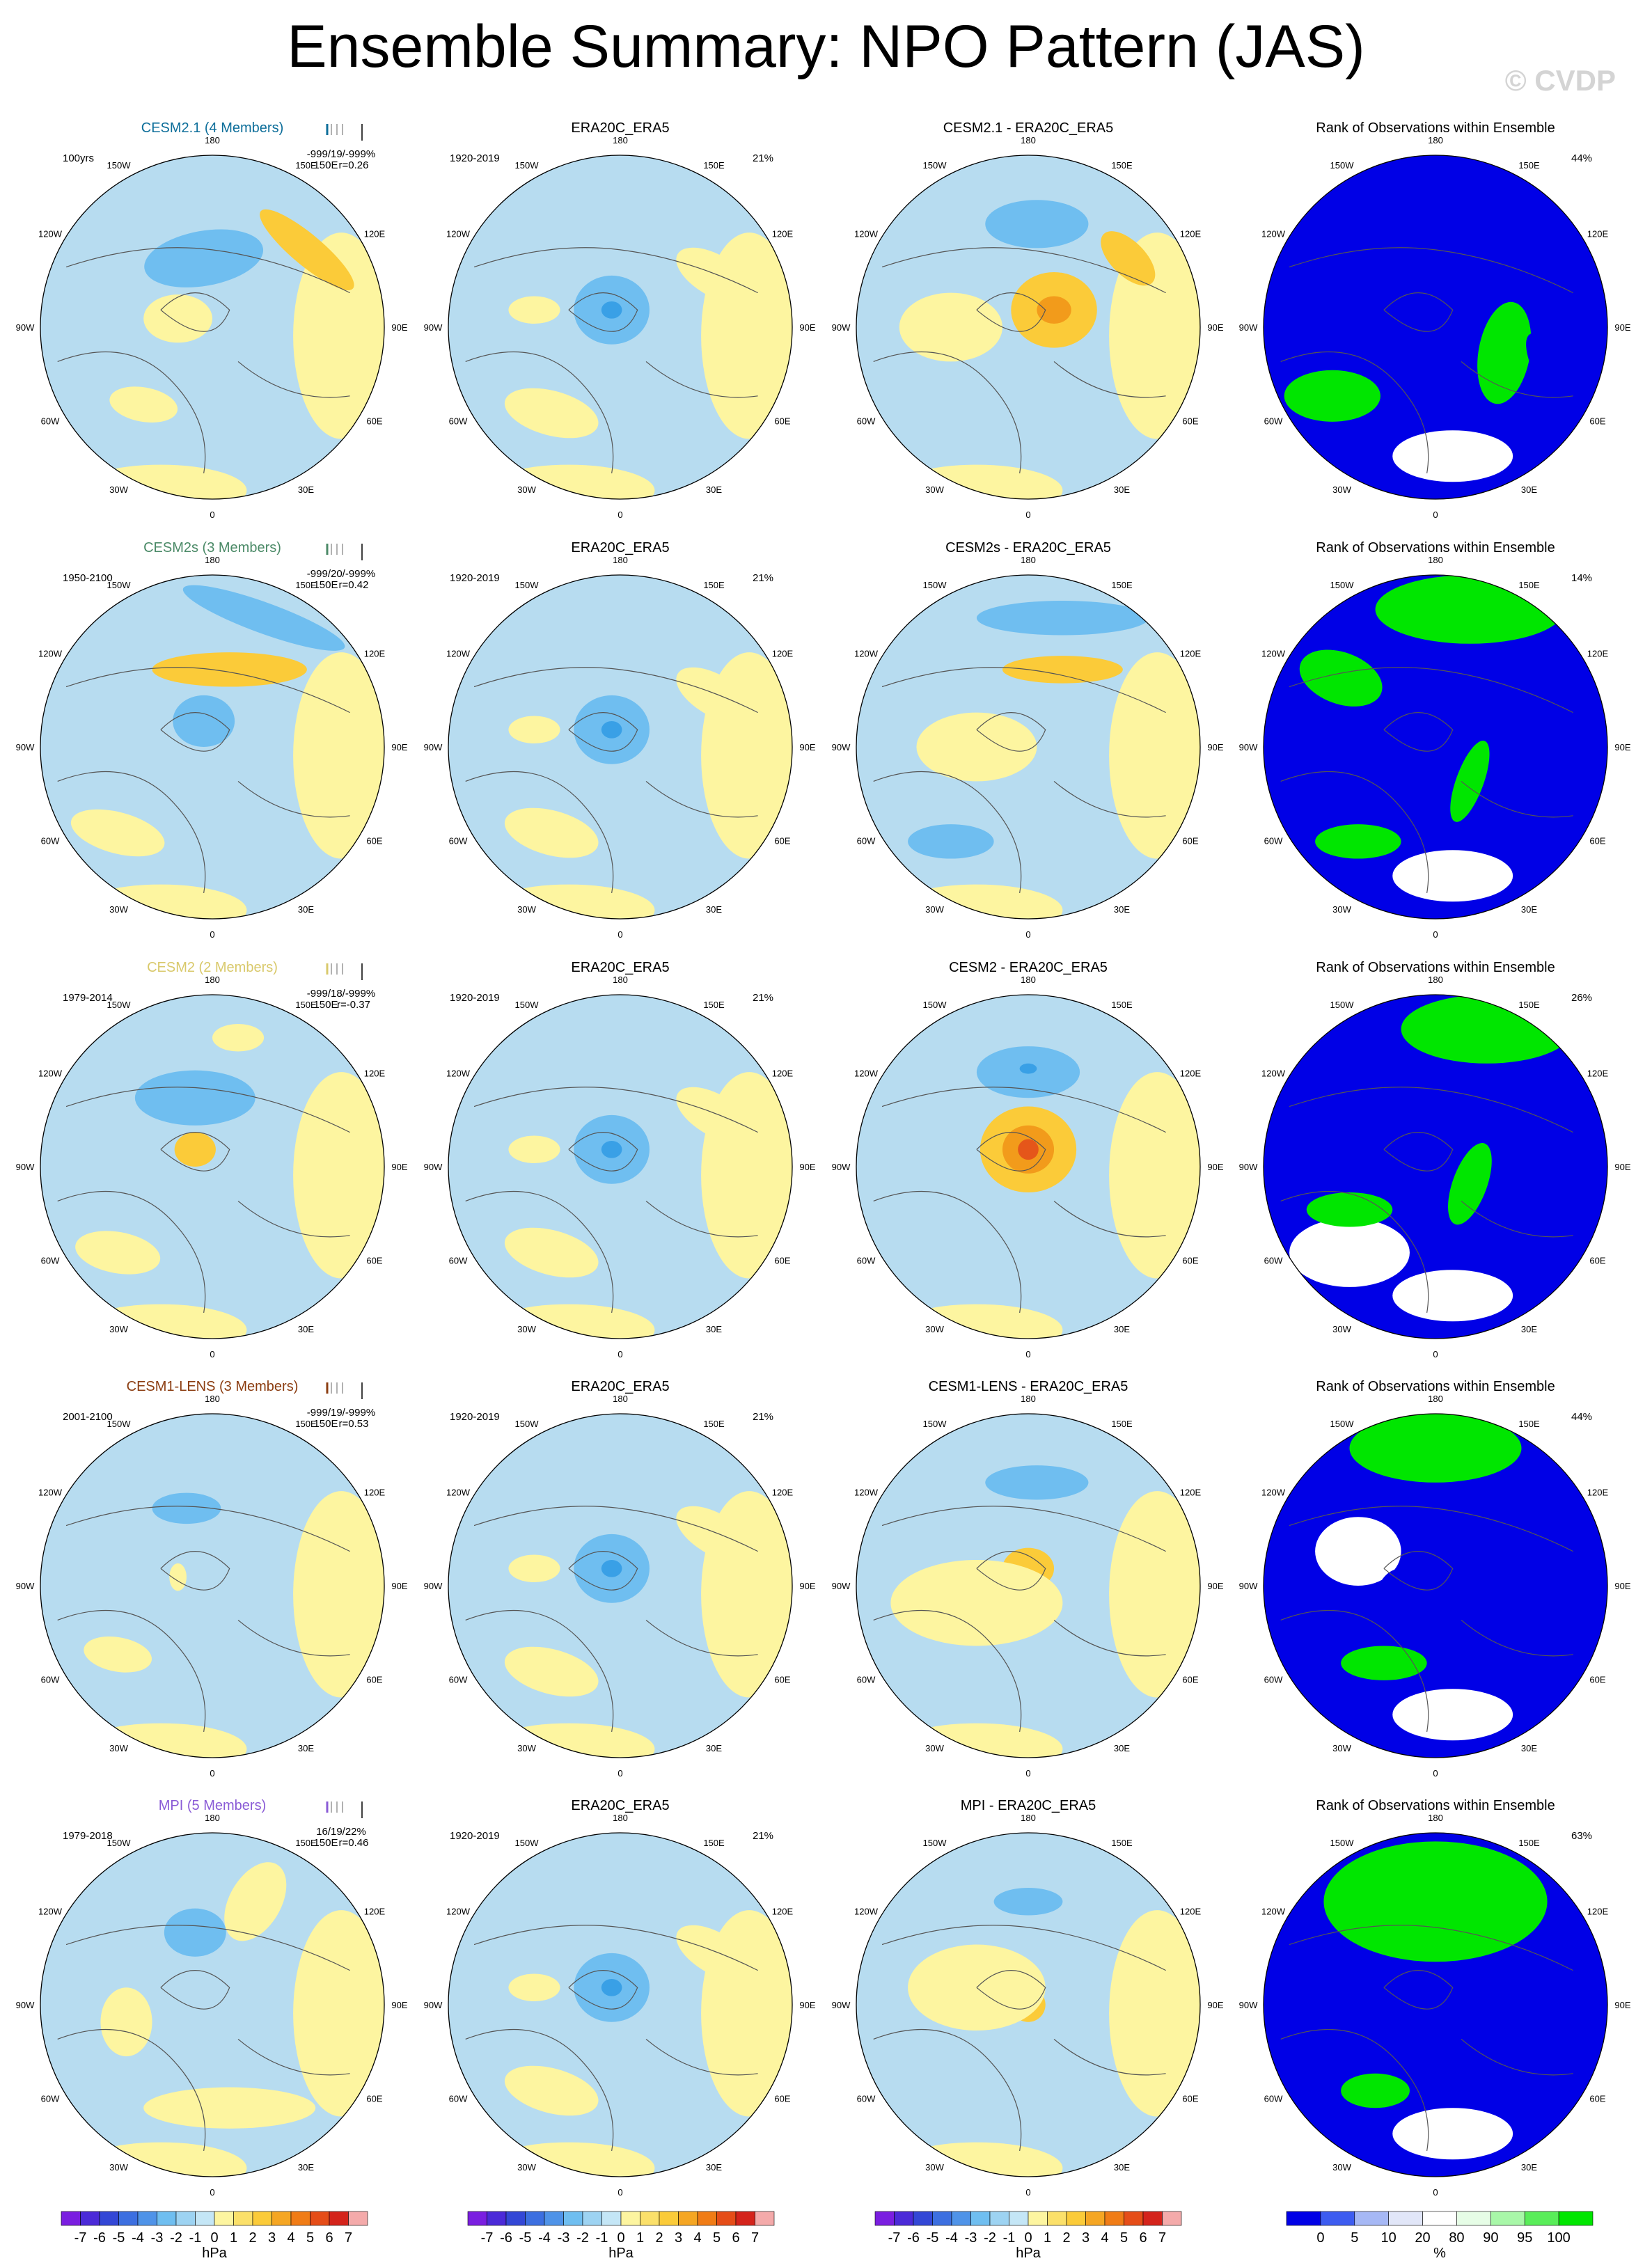 The width and height of the screenshot is (1652, 2263). What do you see at coordinates (354, 1424) in the screenshot?
I see `pattern-correlation: r=0.53` at bounding box center [354, 1424].